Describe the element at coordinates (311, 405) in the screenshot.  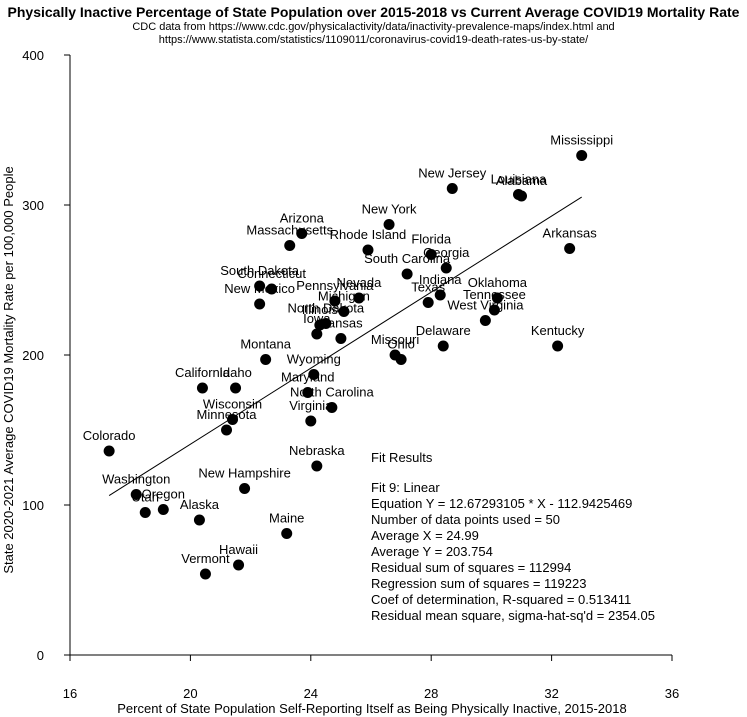
I see `data-point-label: Virginia` at that location.